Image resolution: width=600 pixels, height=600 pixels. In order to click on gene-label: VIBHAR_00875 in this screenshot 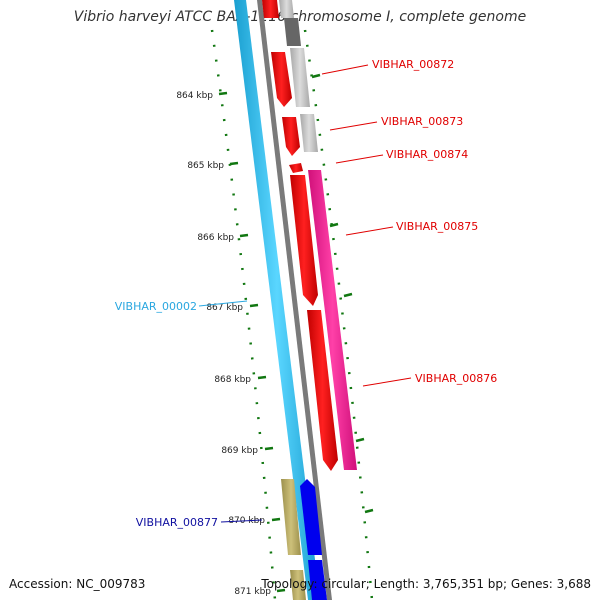, I will do `click(437, 226)`.